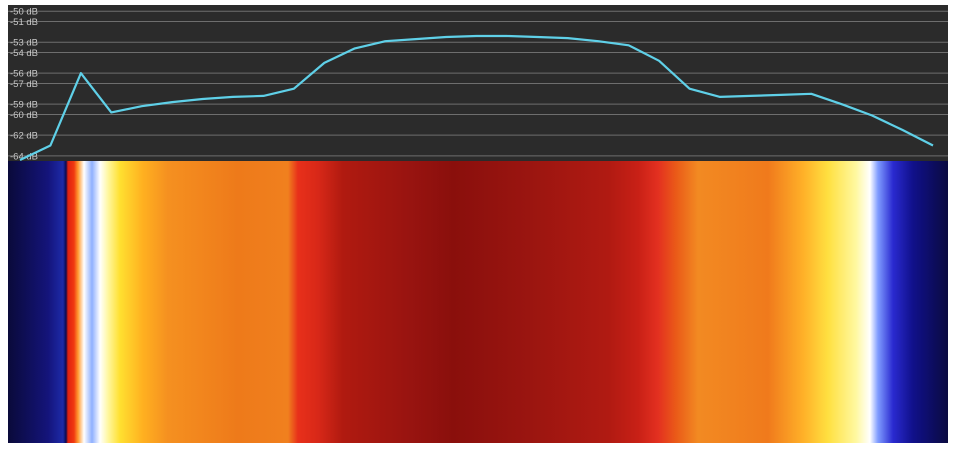 Image resolution: width=956 pixels, height=451 pixels. Describe the element at coordinates (24, 136) in the screenshot. I see `y-tick-label: -62 dB` at that location.